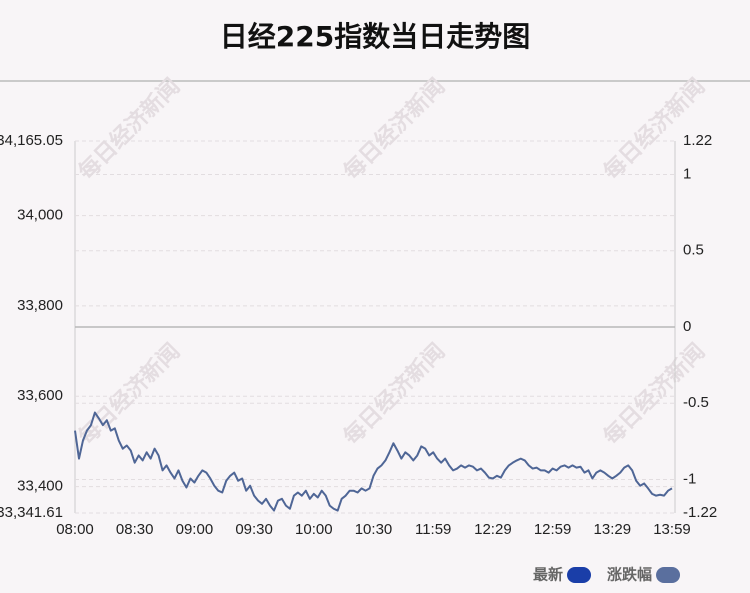 This screenshot has width=750, height=593. Describe the element at coordinates (40, 486) in the screenshot. I see `y-tick-label: 33,400` at that location.